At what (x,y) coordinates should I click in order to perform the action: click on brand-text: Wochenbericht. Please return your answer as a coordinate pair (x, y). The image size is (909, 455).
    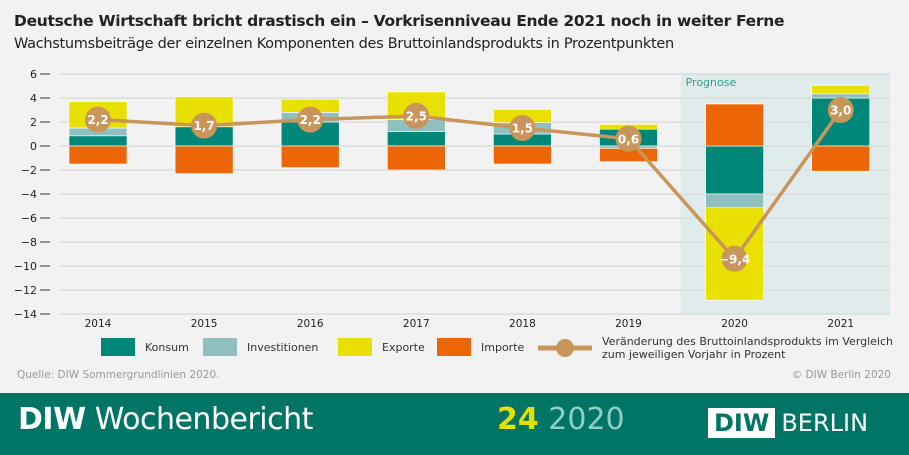
    Looking at the image, I should click on (204, 419).